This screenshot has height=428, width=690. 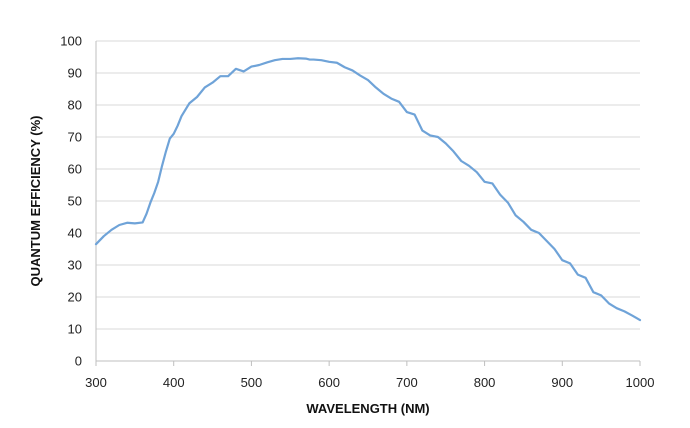 What do you see at coordinates (75, 329) in the screenshot?
I see `y-tick-label-10: 10` at bounding box center [75, 329].